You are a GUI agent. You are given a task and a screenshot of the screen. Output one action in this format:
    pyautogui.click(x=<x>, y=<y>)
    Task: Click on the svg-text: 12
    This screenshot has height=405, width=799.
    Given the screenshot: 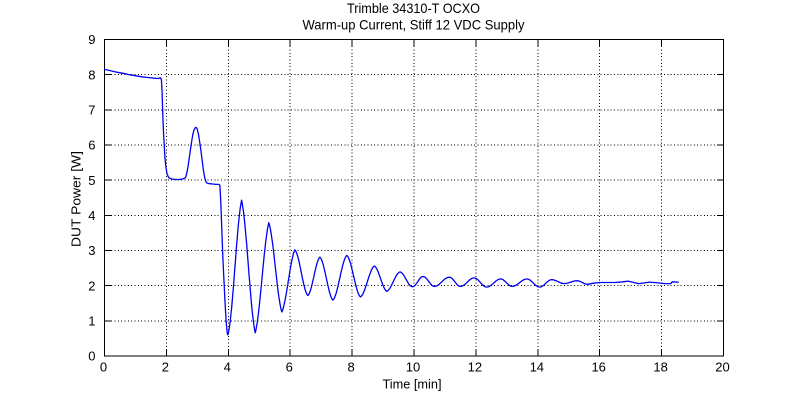 What is the action you would take?
    pyautogui.click(x=475, y=367)
    